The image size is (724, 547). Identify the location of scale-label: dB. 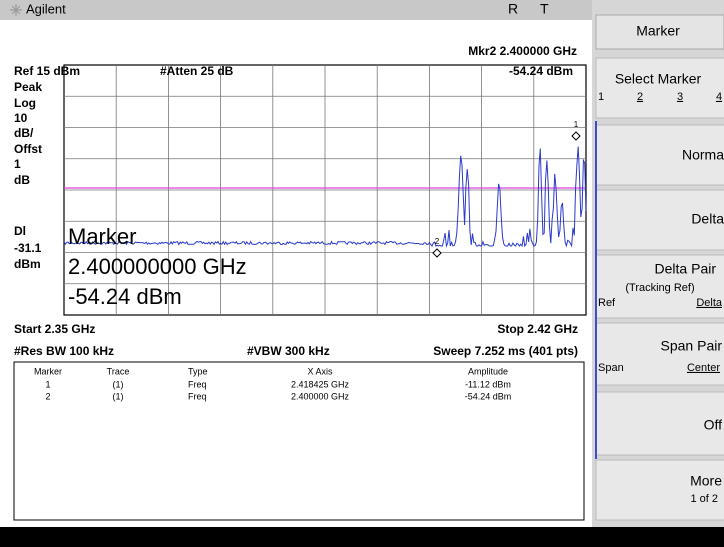
(22, 180).